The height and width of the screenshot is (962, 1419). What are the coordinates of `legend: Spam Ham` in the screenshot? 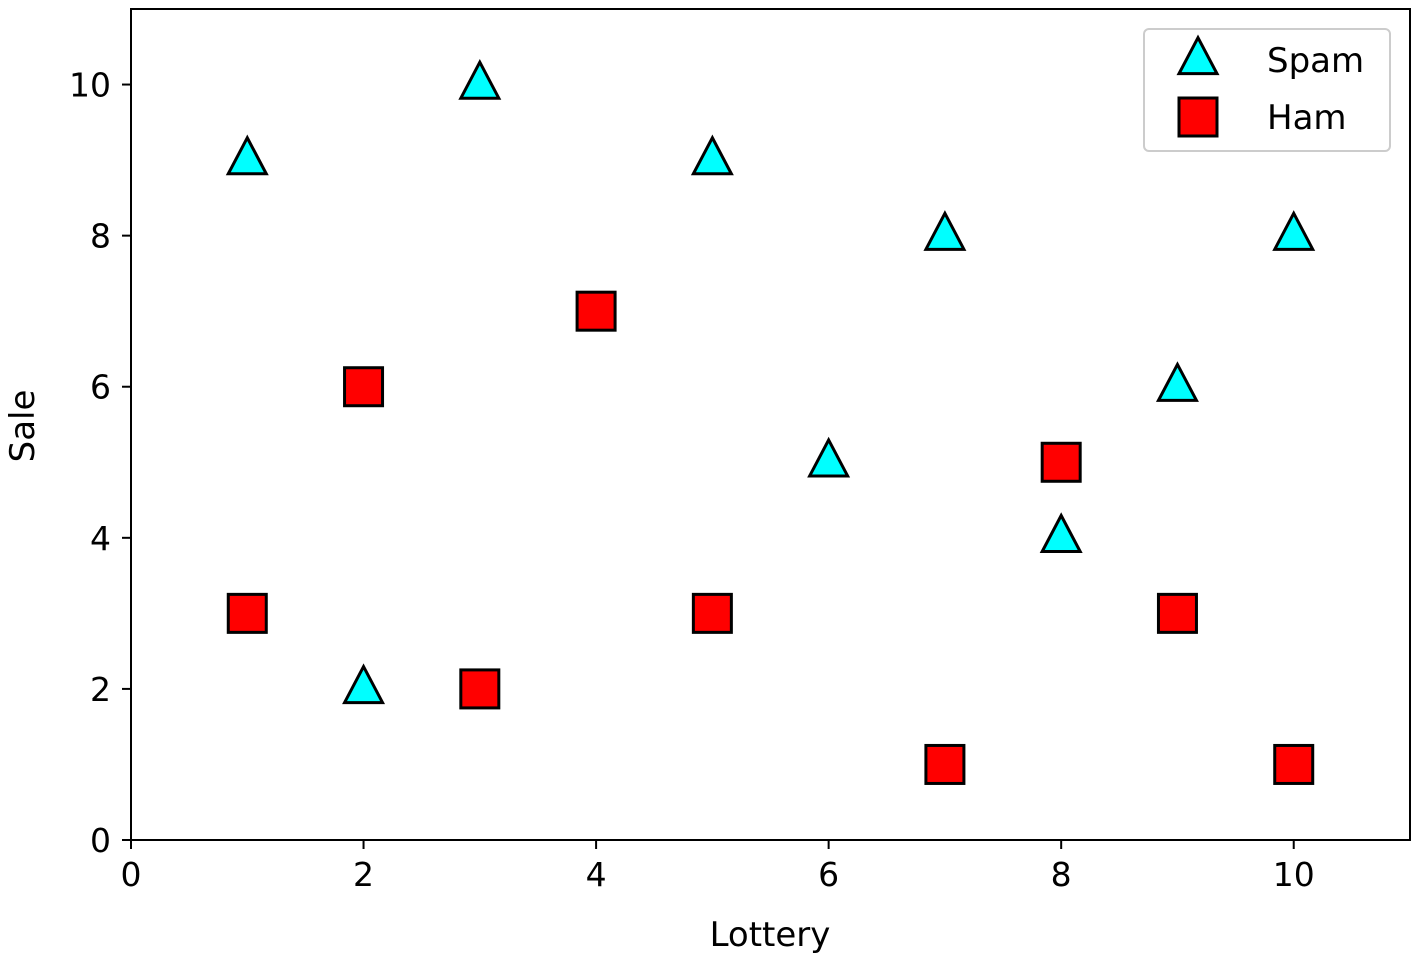 It's located at (1267, 90).